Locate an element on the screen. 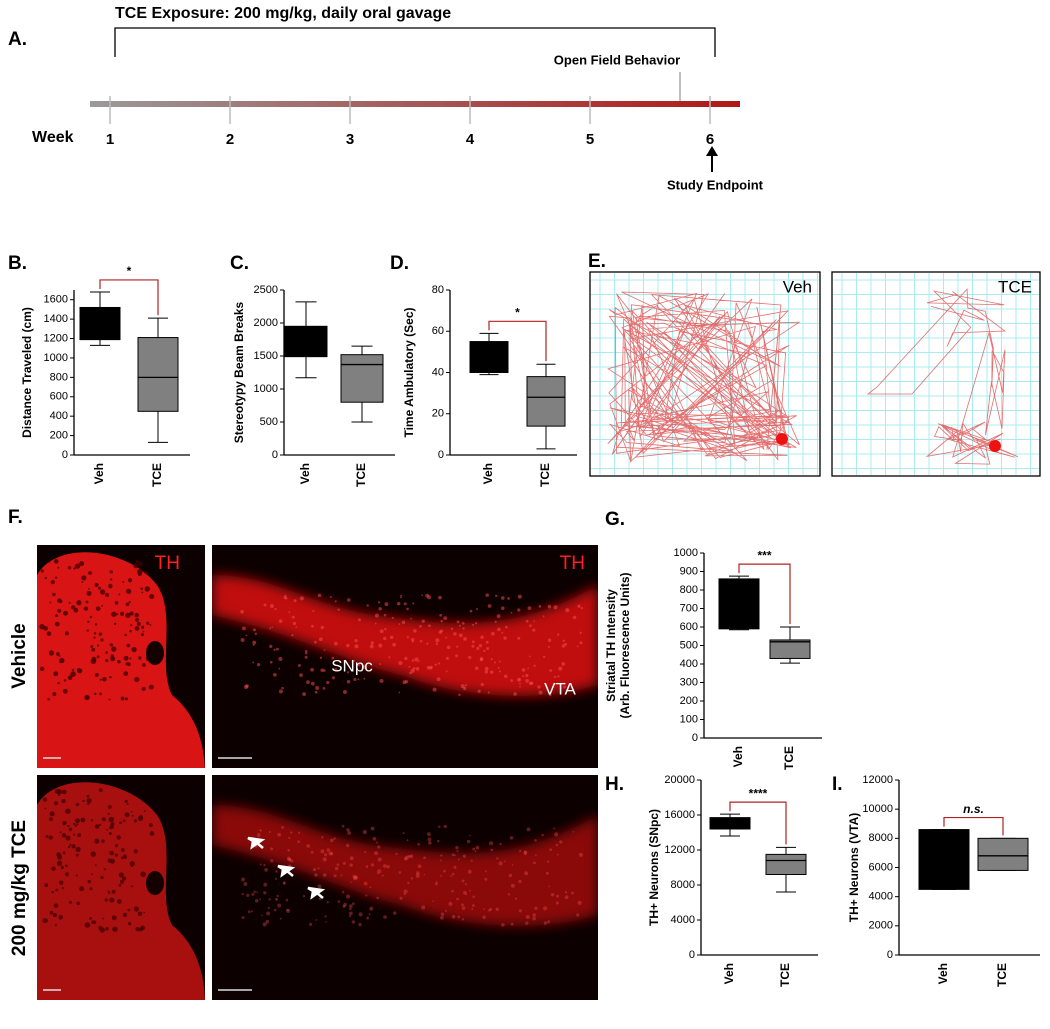 This screenshot has height=1029, width=1050. panel-label: H. is located at coordinates (614, 784).